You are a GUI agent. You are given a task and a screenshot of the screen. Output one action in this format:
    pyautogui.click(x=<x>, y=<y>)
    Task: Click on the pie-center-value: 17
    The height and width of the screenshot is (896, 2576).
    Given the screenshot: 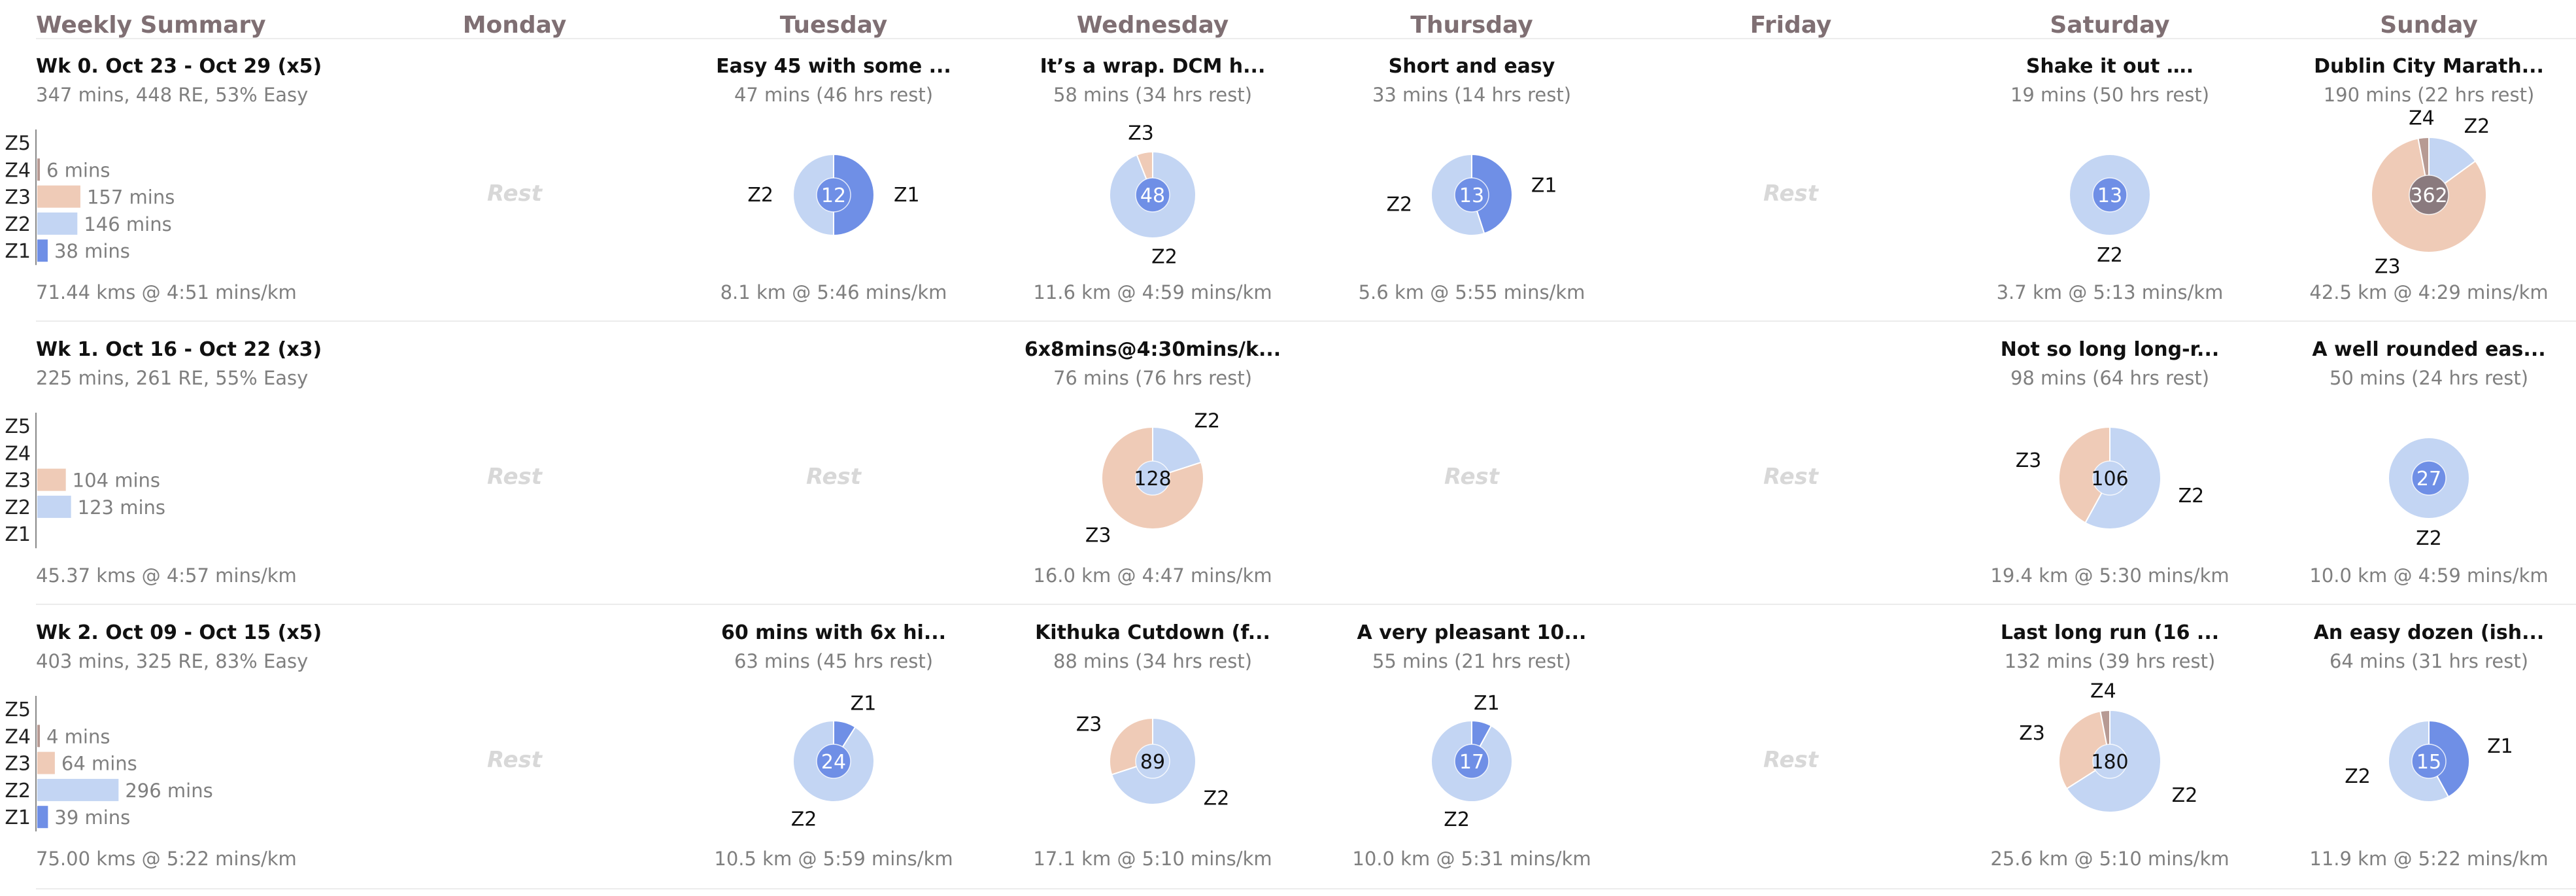 What is the action you would take?
    pyautogui.click(x=1471, y=763)
    